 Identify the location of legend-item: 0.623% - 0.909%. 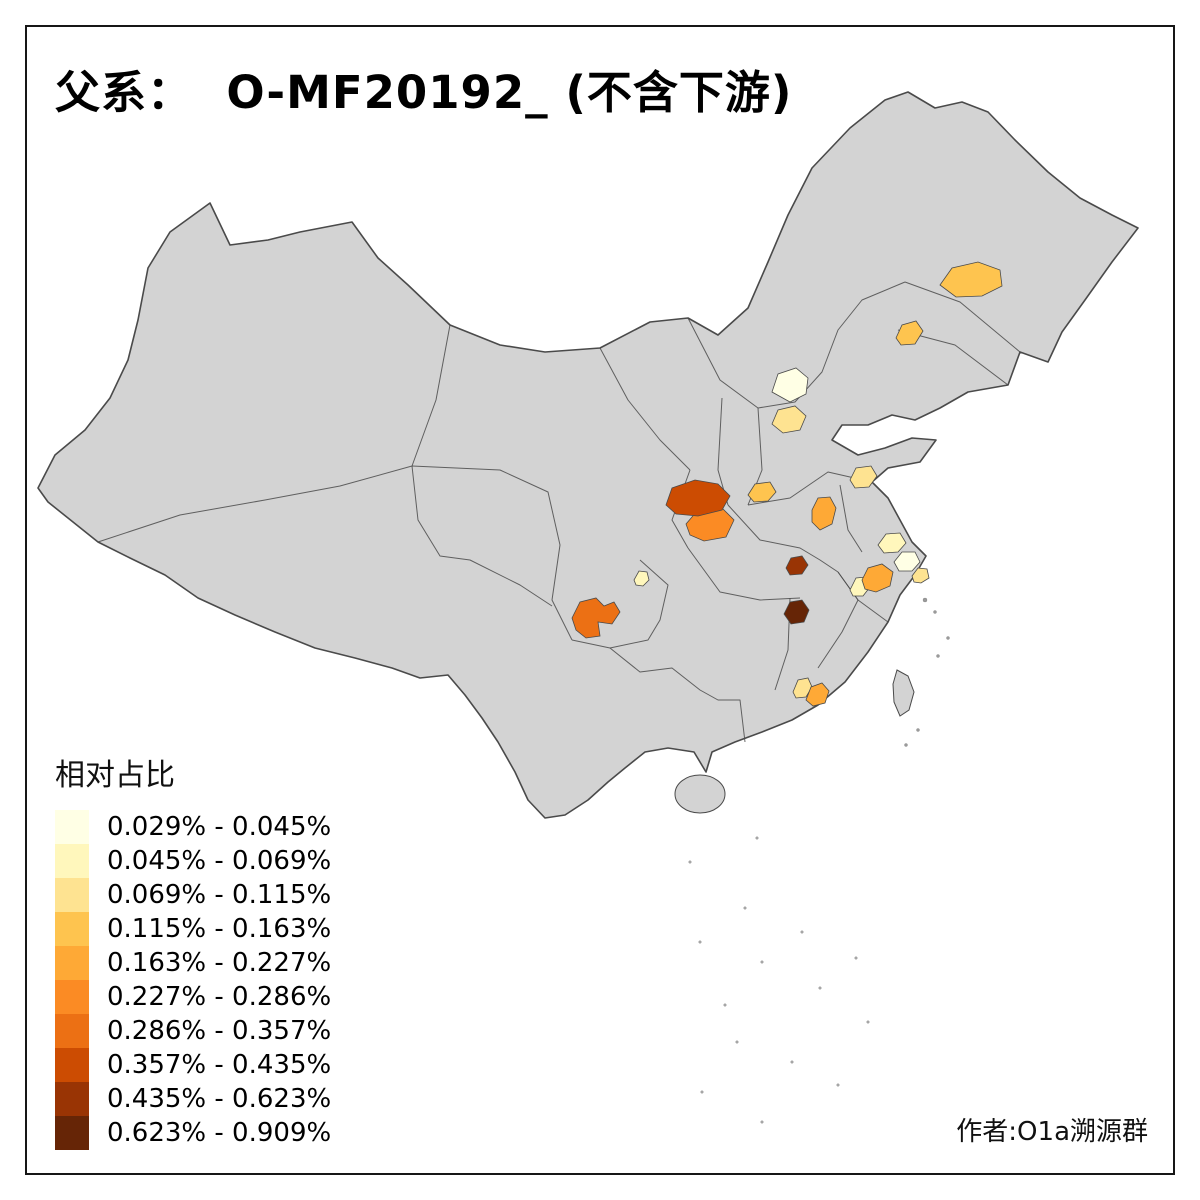
(193, 1133).